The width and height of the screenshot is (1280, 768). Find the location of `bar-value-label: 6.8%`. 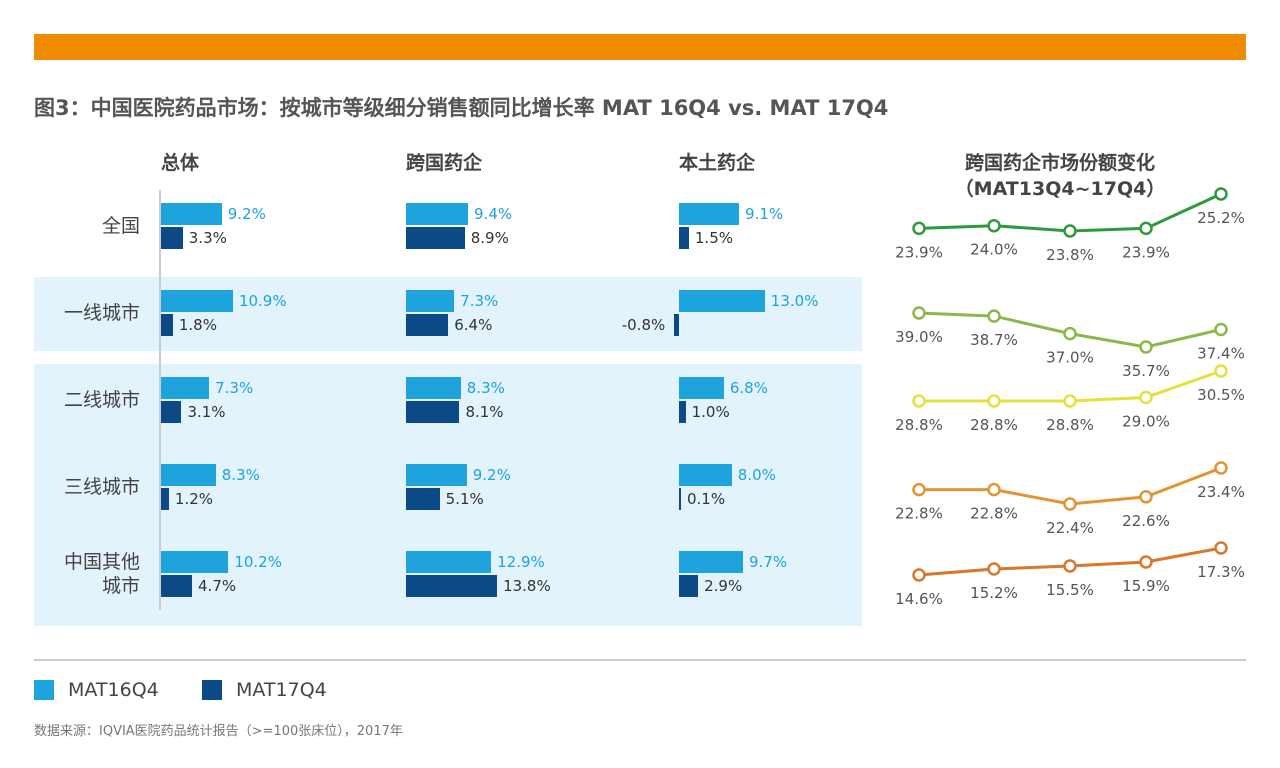

bar-value-label: 6.8% is located at coordinates (748, 388).